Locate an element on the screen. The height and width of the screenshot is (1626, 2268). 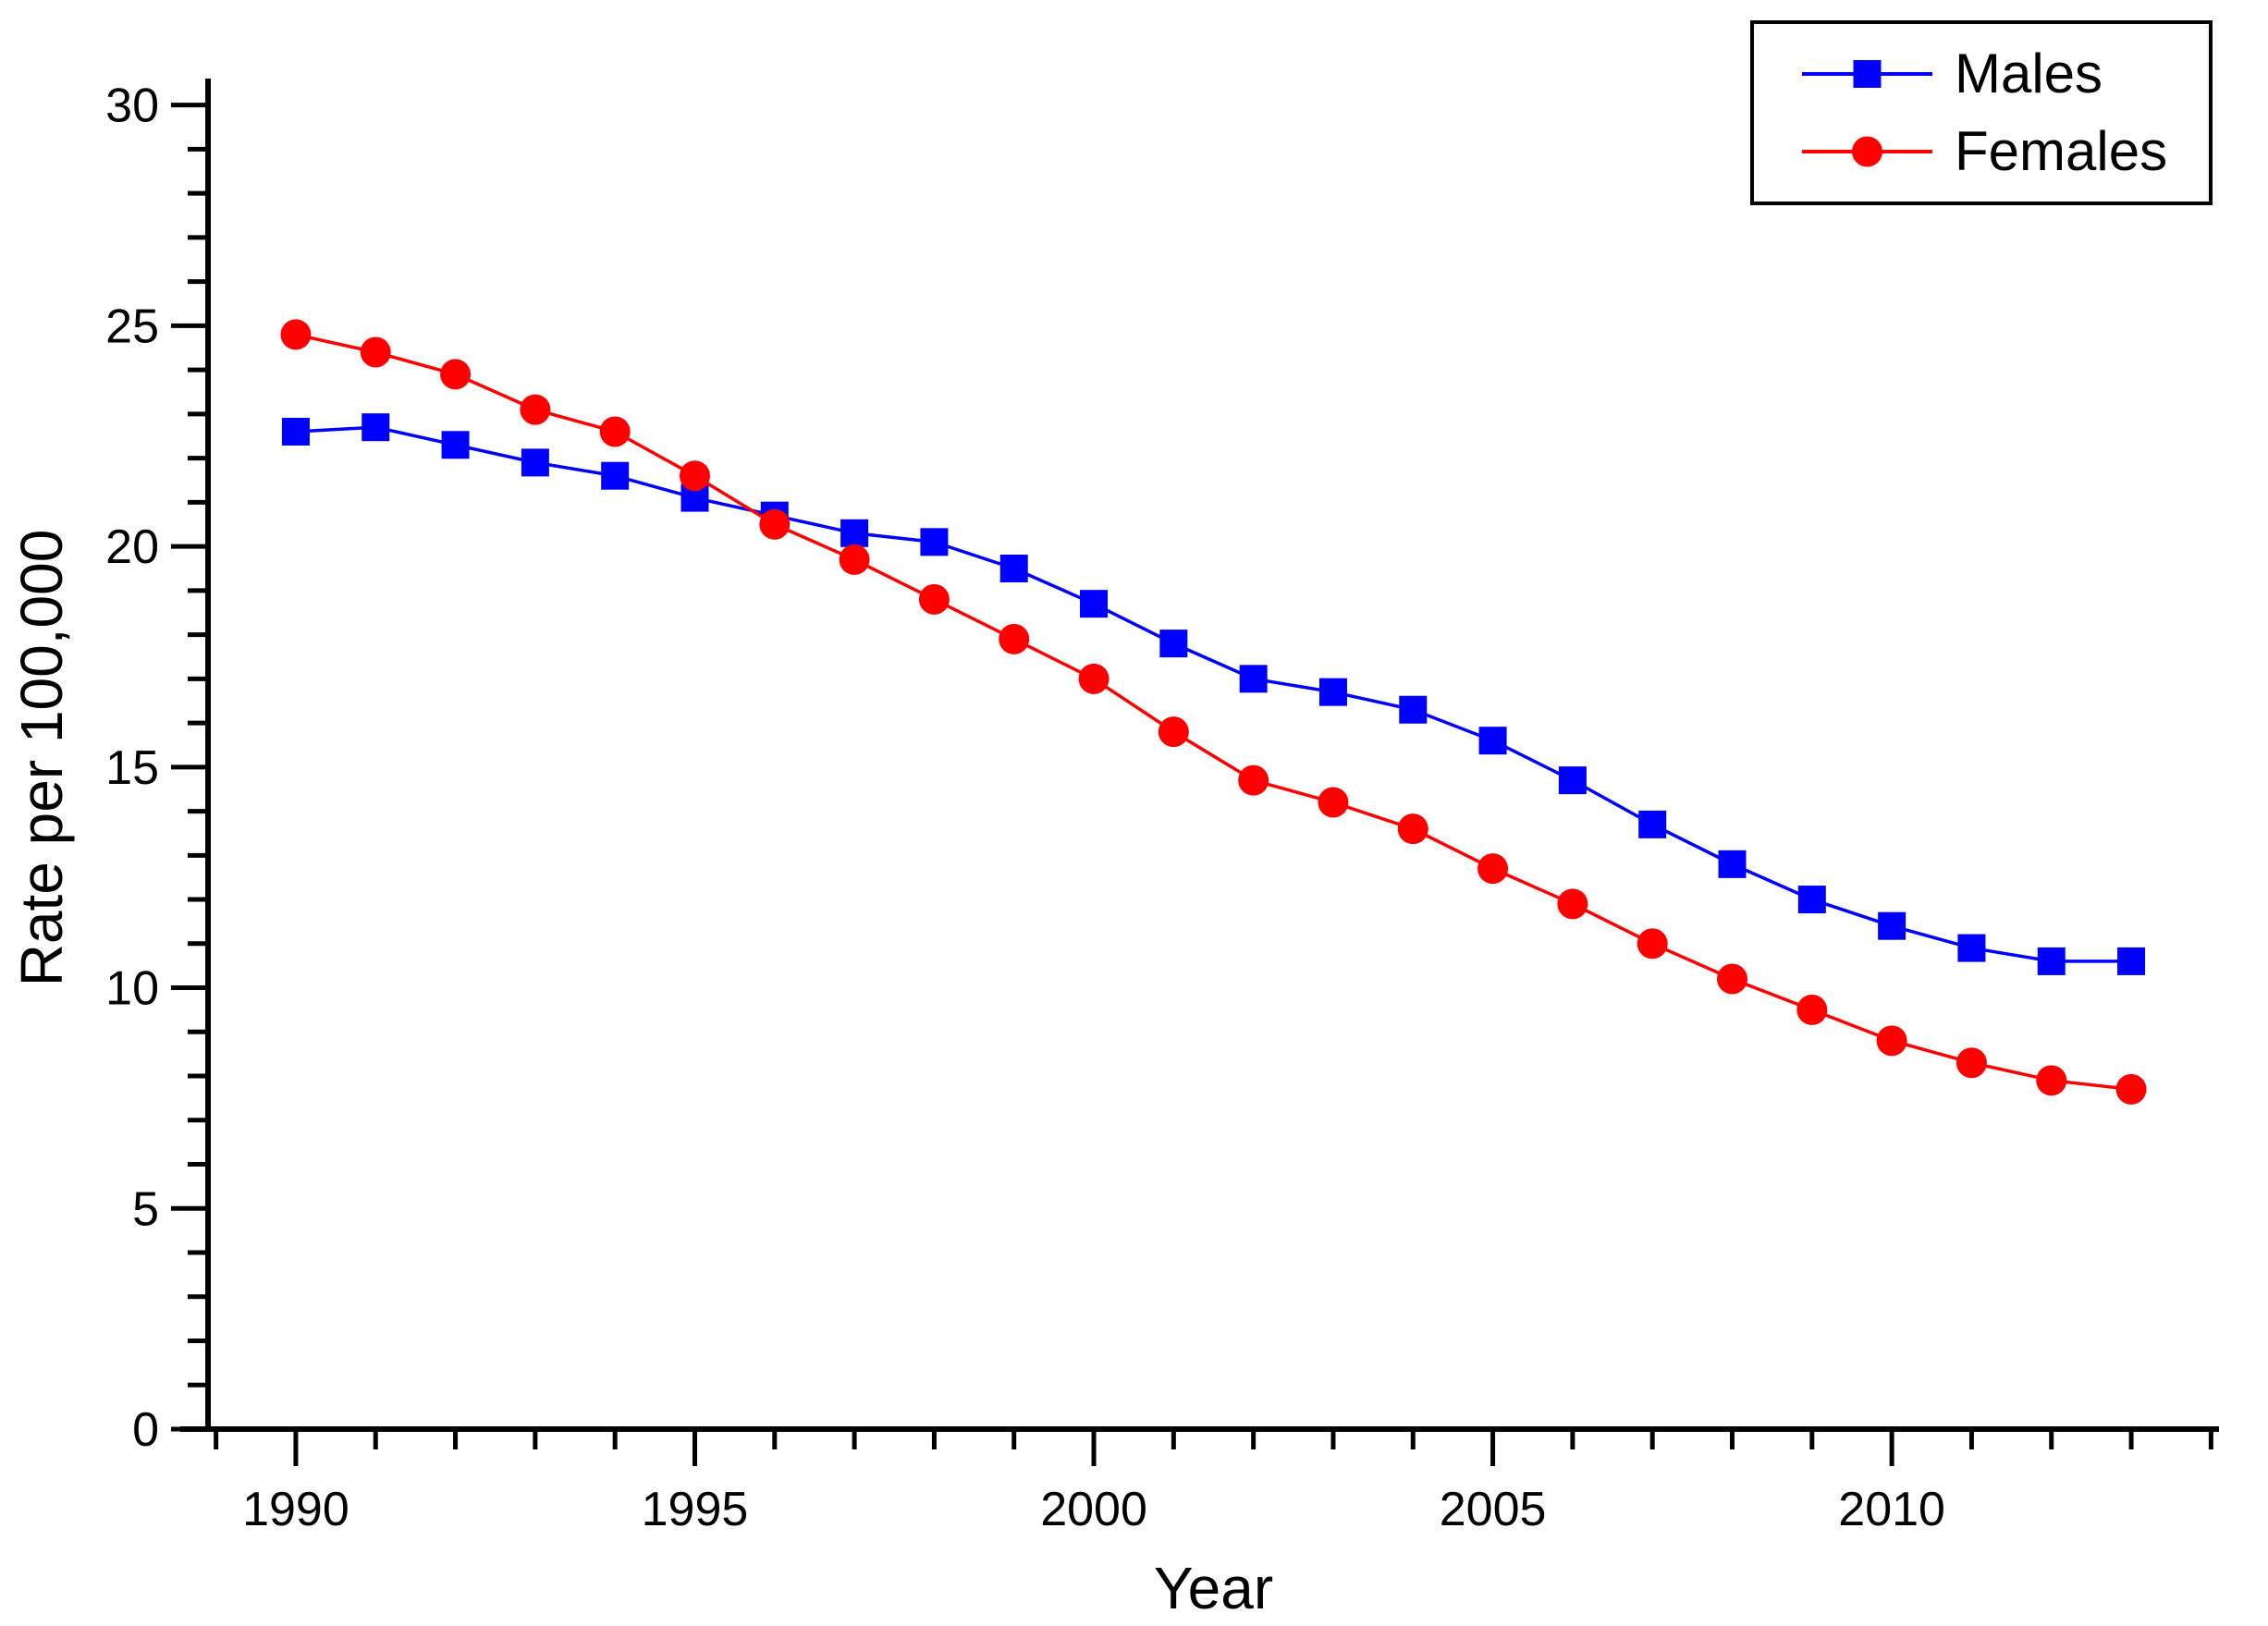
y-tick-label-30: 30 is located at coordinates (132, 106).